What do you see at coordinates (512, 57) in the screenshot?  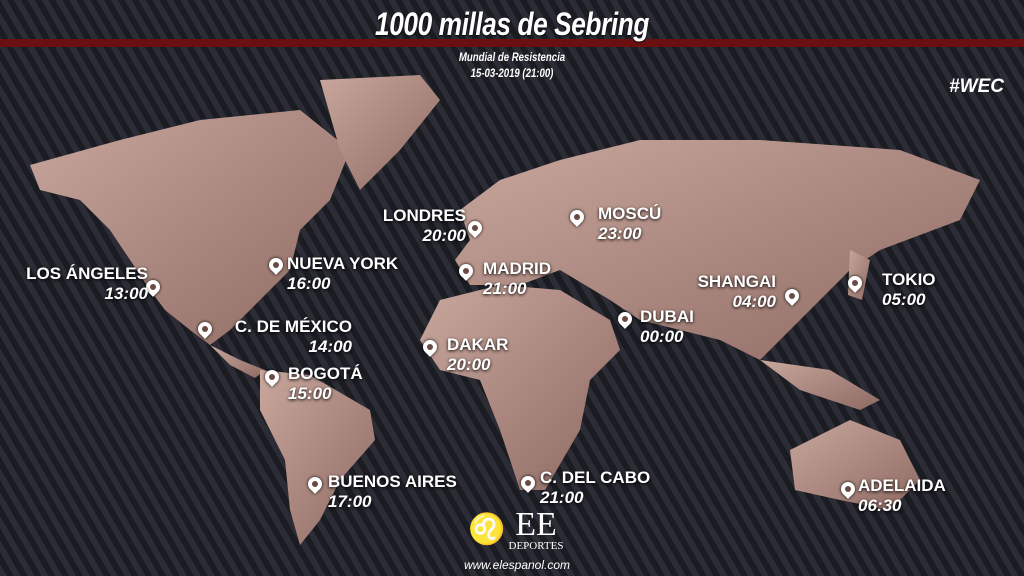 I see `subtitle: Mundial de Resistencia` at bounding box center [512, 57].